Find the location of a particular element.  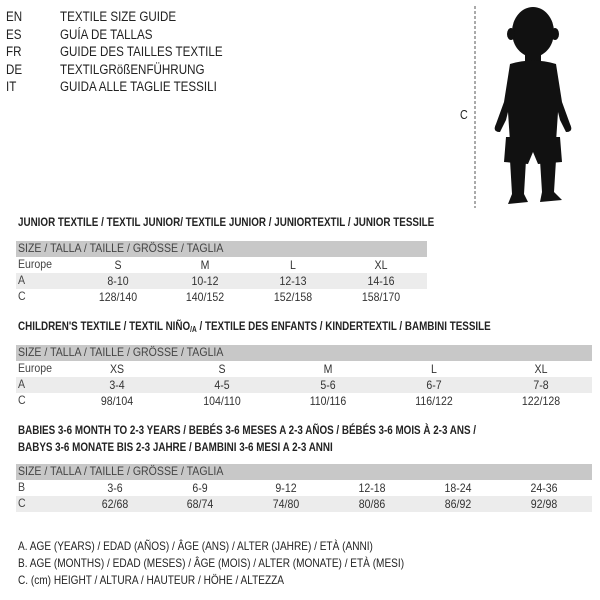

table-cell: 62/68 is located at coordinates (115, 504).